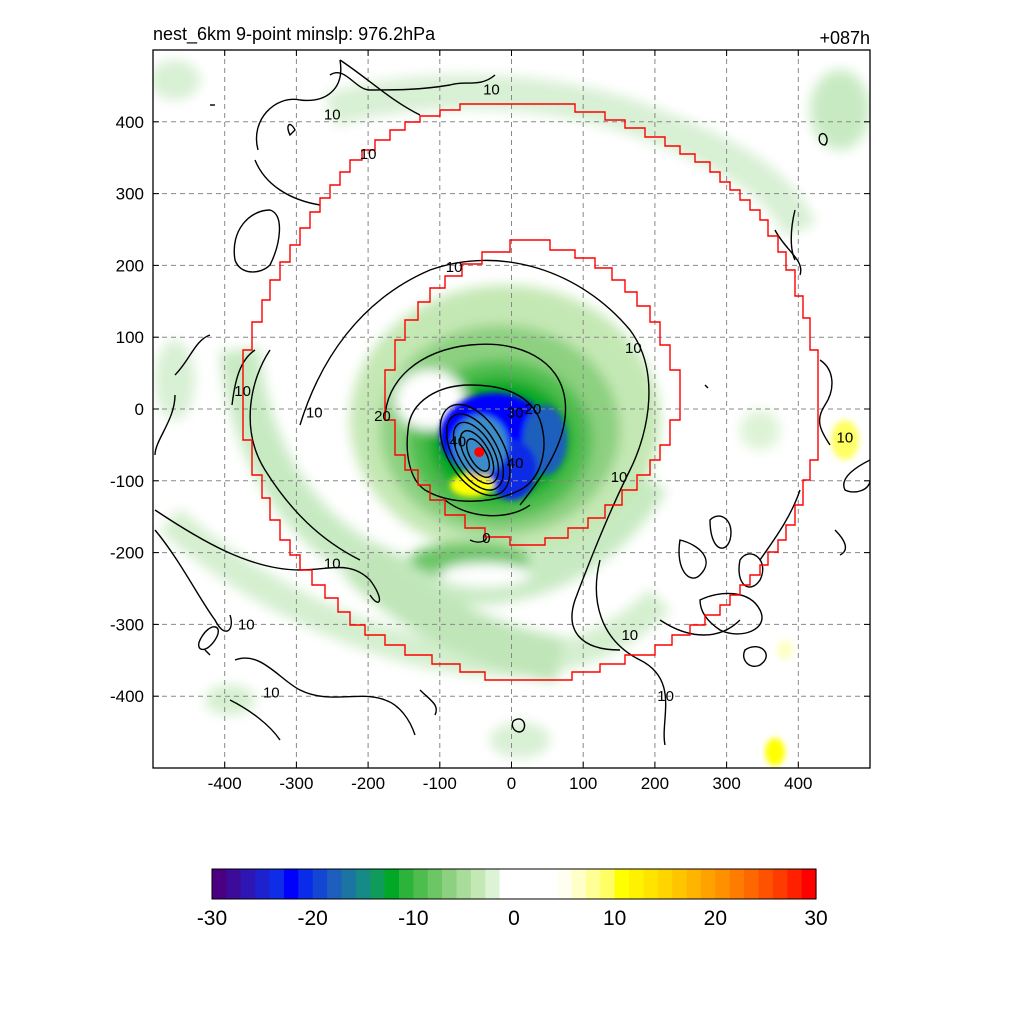 This screenshot has height=1024, width=1024. What do you see at coordinates (440, 783) in the screenshot?
I see `x-tick-label: -100` at bounding box center [440, 783].